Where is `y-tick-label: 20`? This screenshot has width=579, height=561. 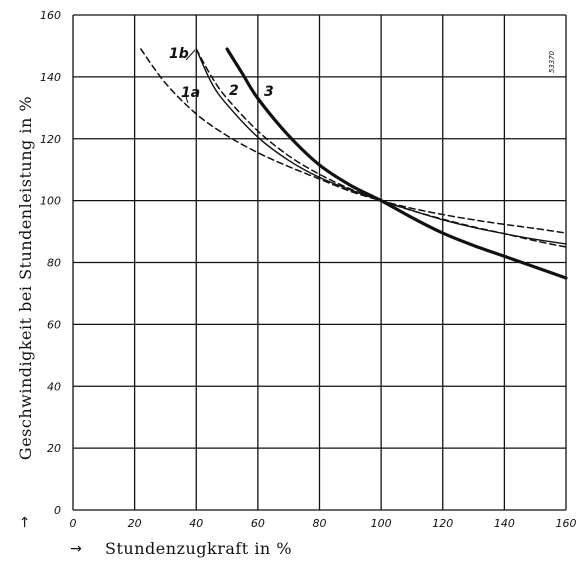
y-tick-label: 20 is located at coordinates (54, 448).